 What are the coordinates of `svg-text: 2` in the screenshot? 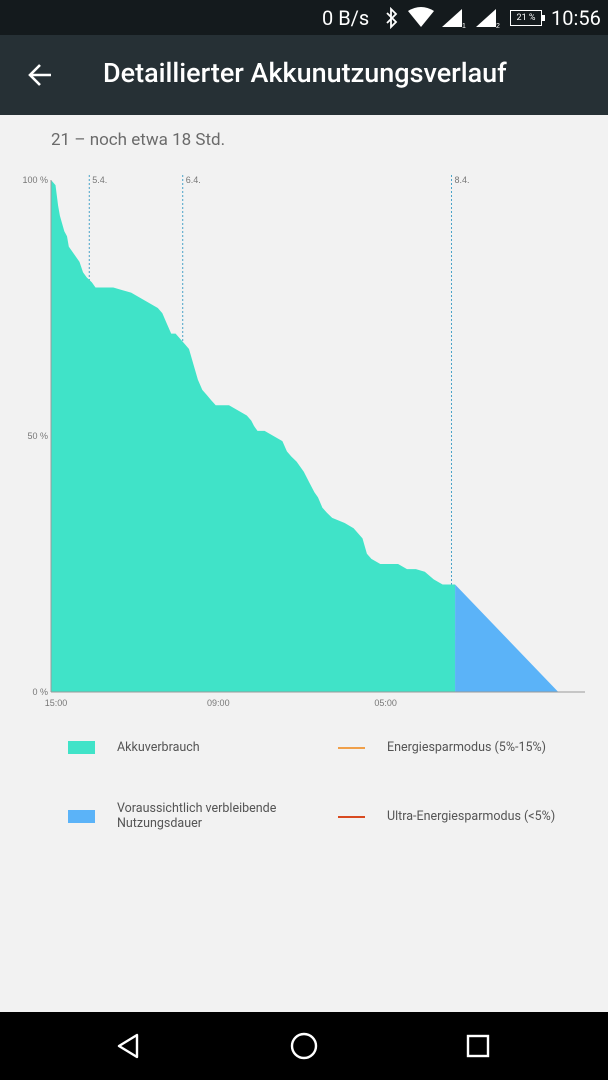 It's located at (498, 26).